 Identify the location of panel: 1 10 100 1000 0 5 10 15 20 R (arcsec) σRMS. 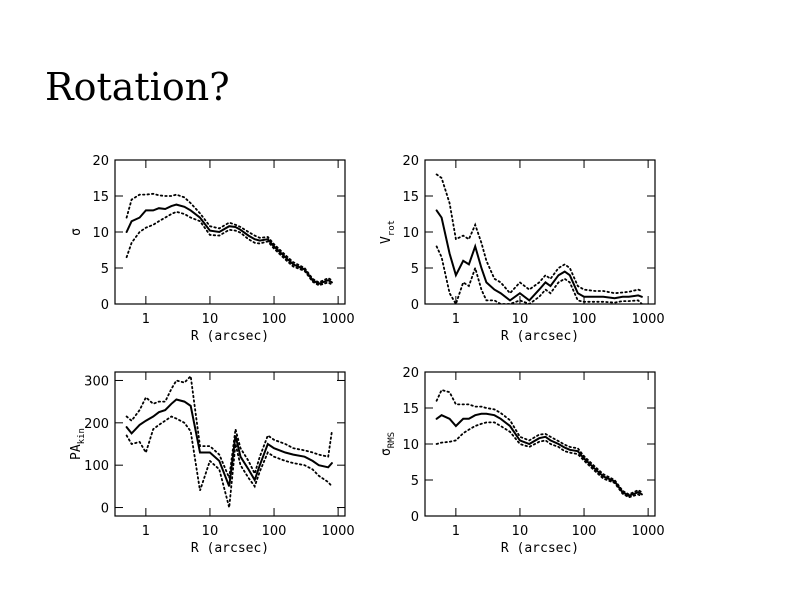
(522, 461).